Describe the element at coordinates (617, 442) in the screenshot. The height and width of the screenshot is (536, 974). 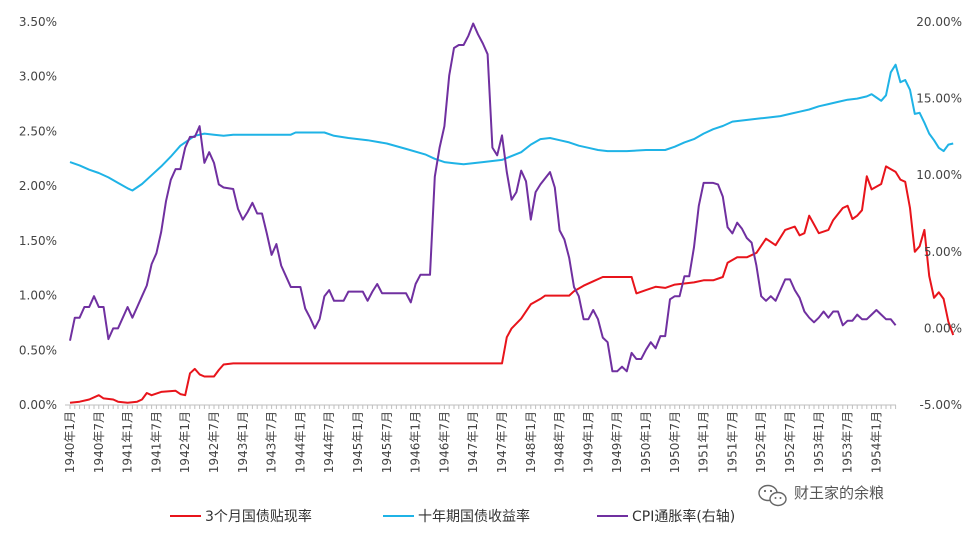
I see `x-tick-label: 1949年7月` at that location.